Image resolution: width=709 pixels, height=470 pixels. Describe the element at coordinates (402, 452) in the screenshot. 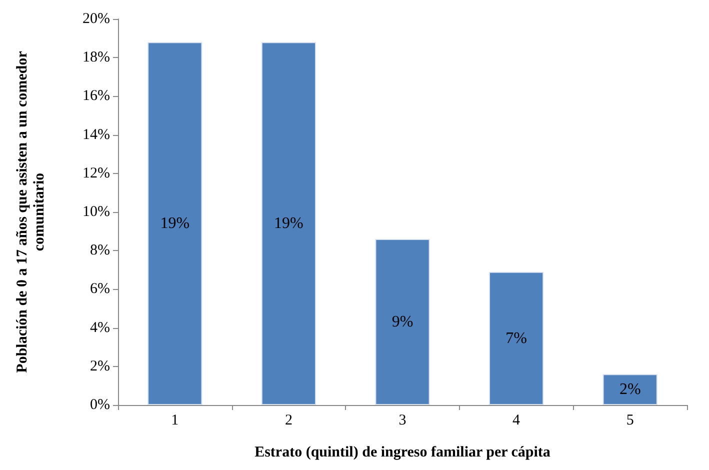

I see `x-axis-title: Estrato (quintil) de ingreso familiar per cápita` at that location.